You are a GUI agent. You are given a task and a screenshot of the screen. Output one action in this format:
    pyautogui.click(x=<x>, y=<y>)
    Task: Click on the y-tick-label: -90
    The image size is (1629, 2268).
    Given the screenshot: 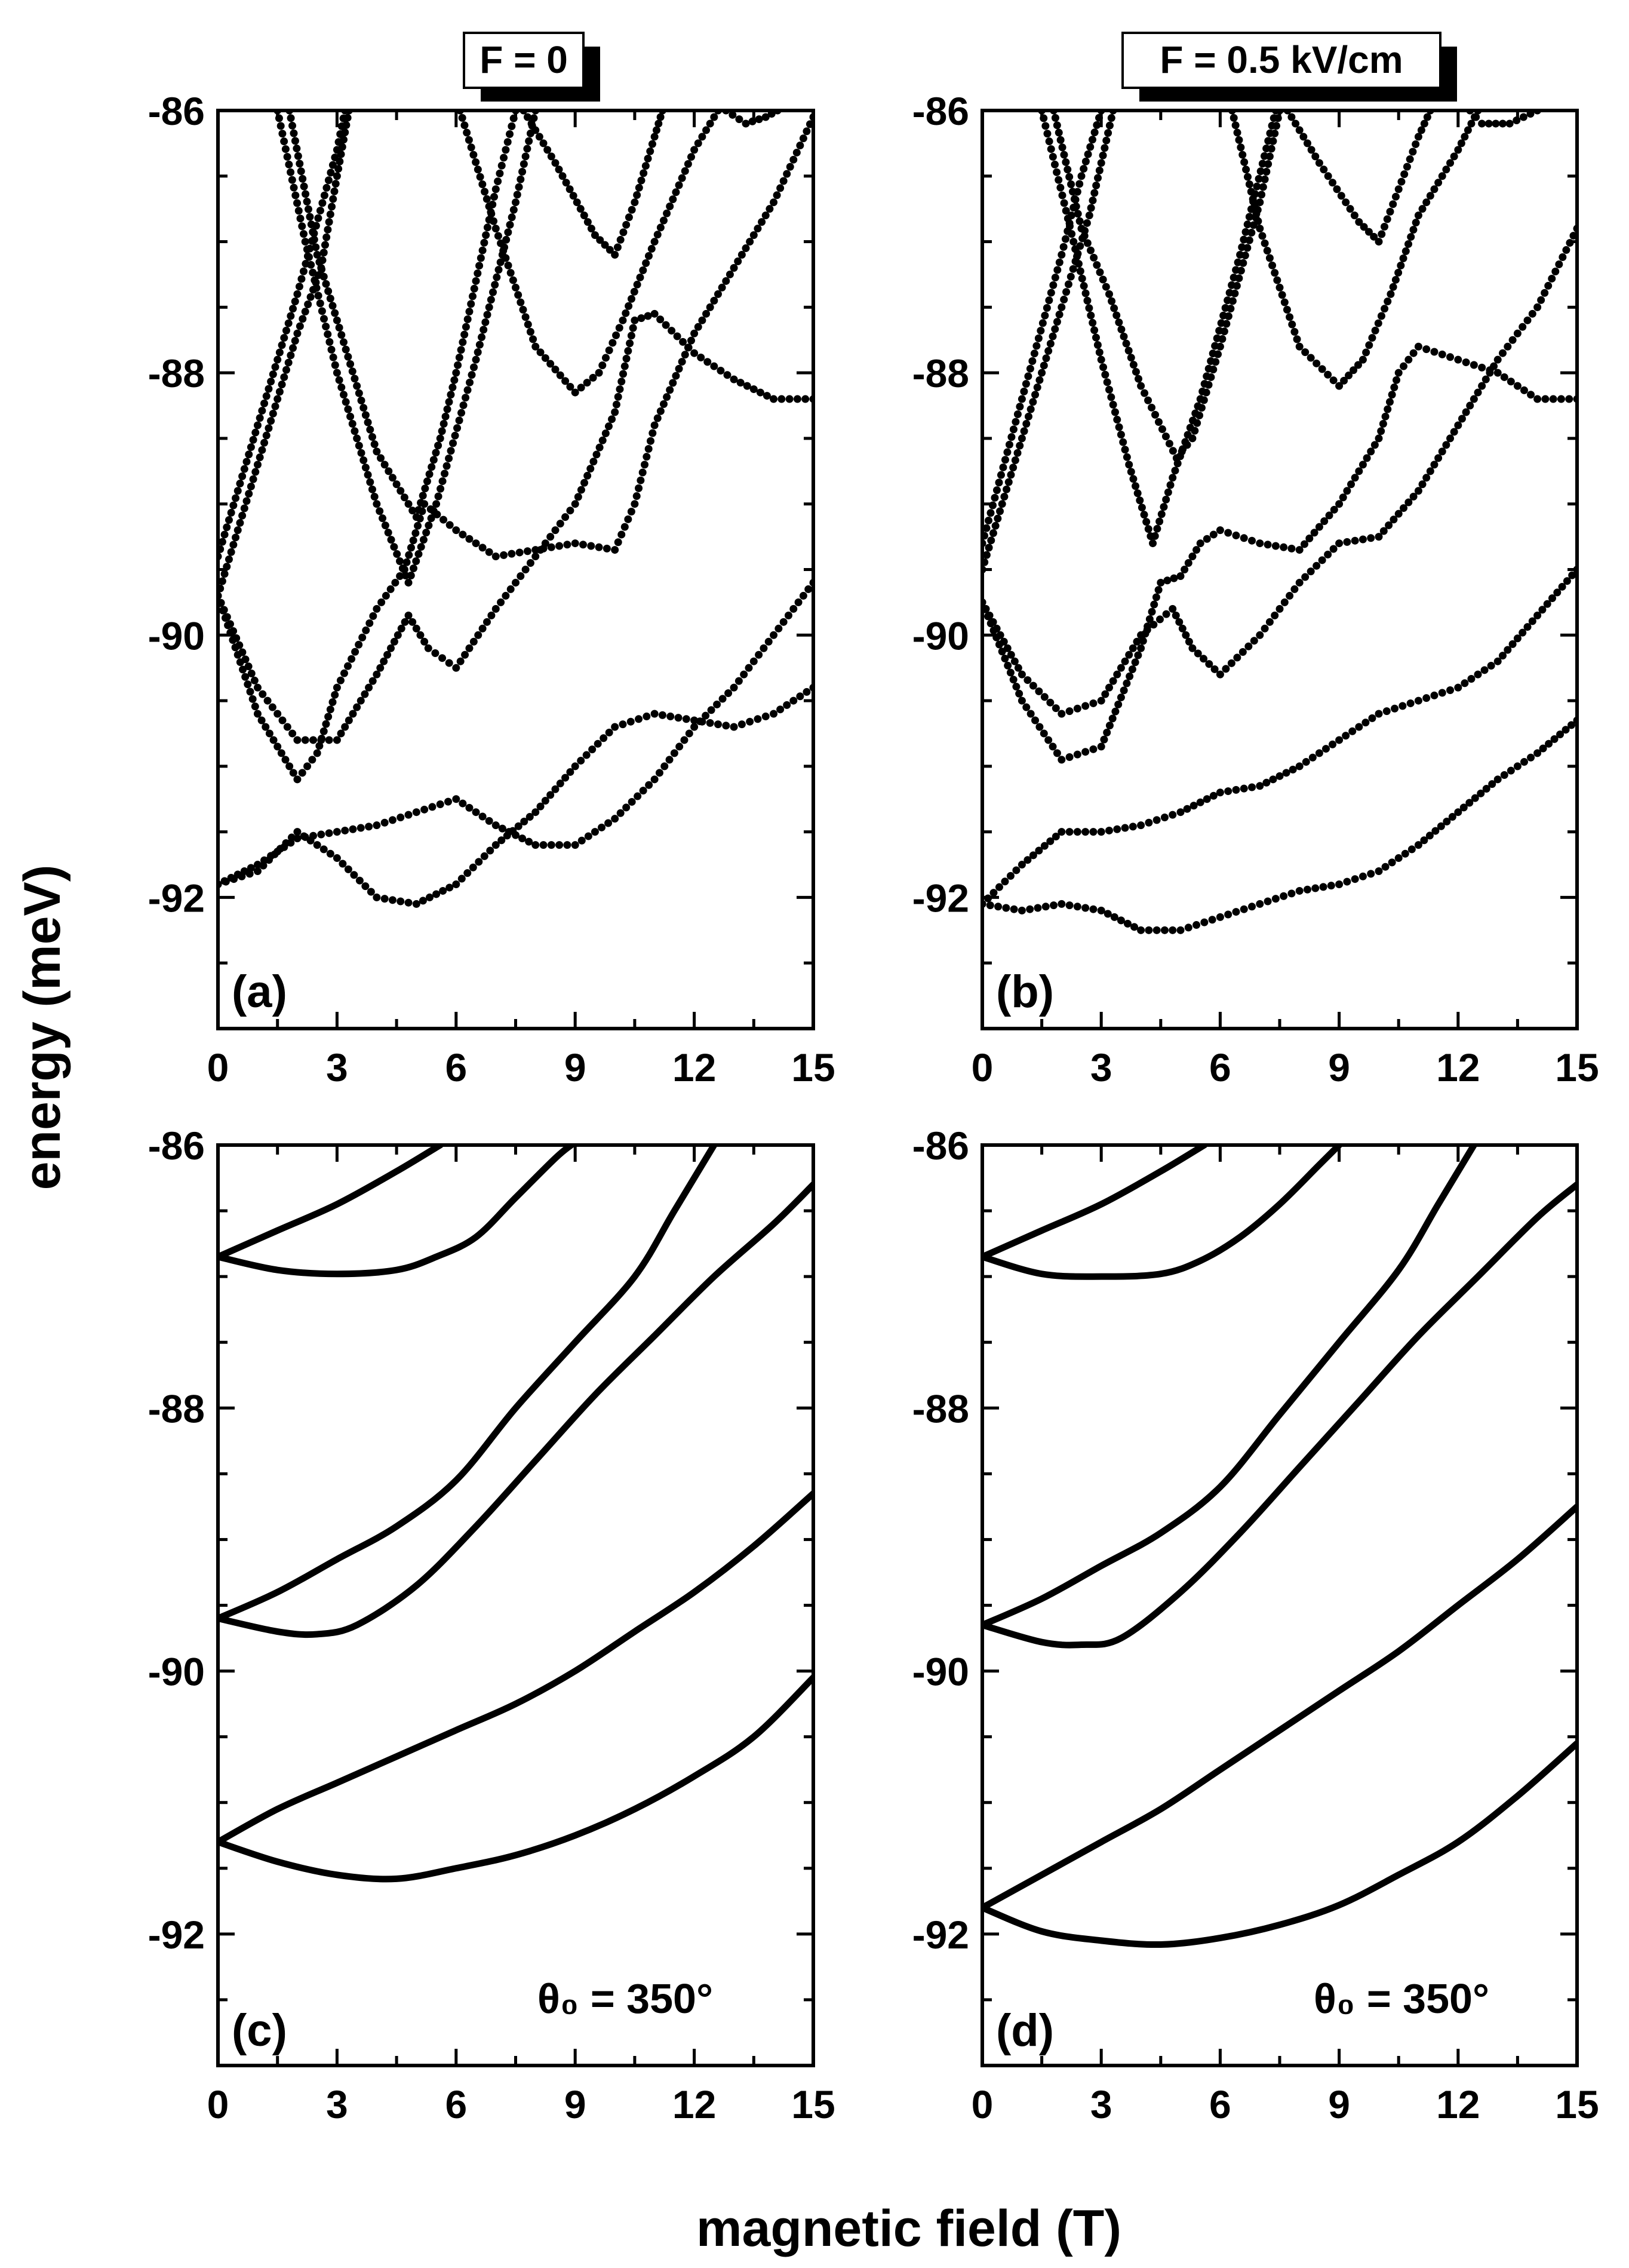 What is the action you would take?
    pyautogui.click(x=941, y=1672)
    